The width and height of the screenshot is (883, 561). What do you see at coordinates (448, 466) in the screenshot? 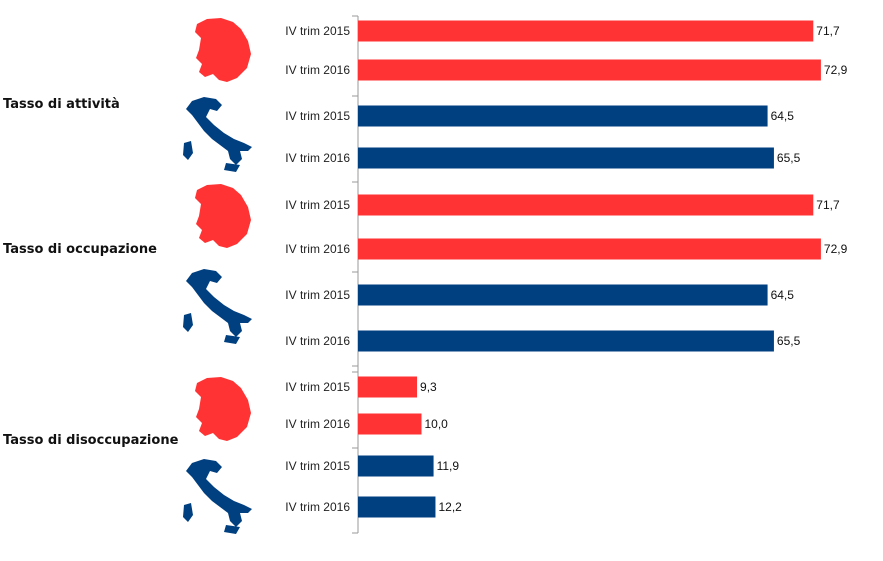
I see `data-label: 11,9` at bounding box center [448, 466].